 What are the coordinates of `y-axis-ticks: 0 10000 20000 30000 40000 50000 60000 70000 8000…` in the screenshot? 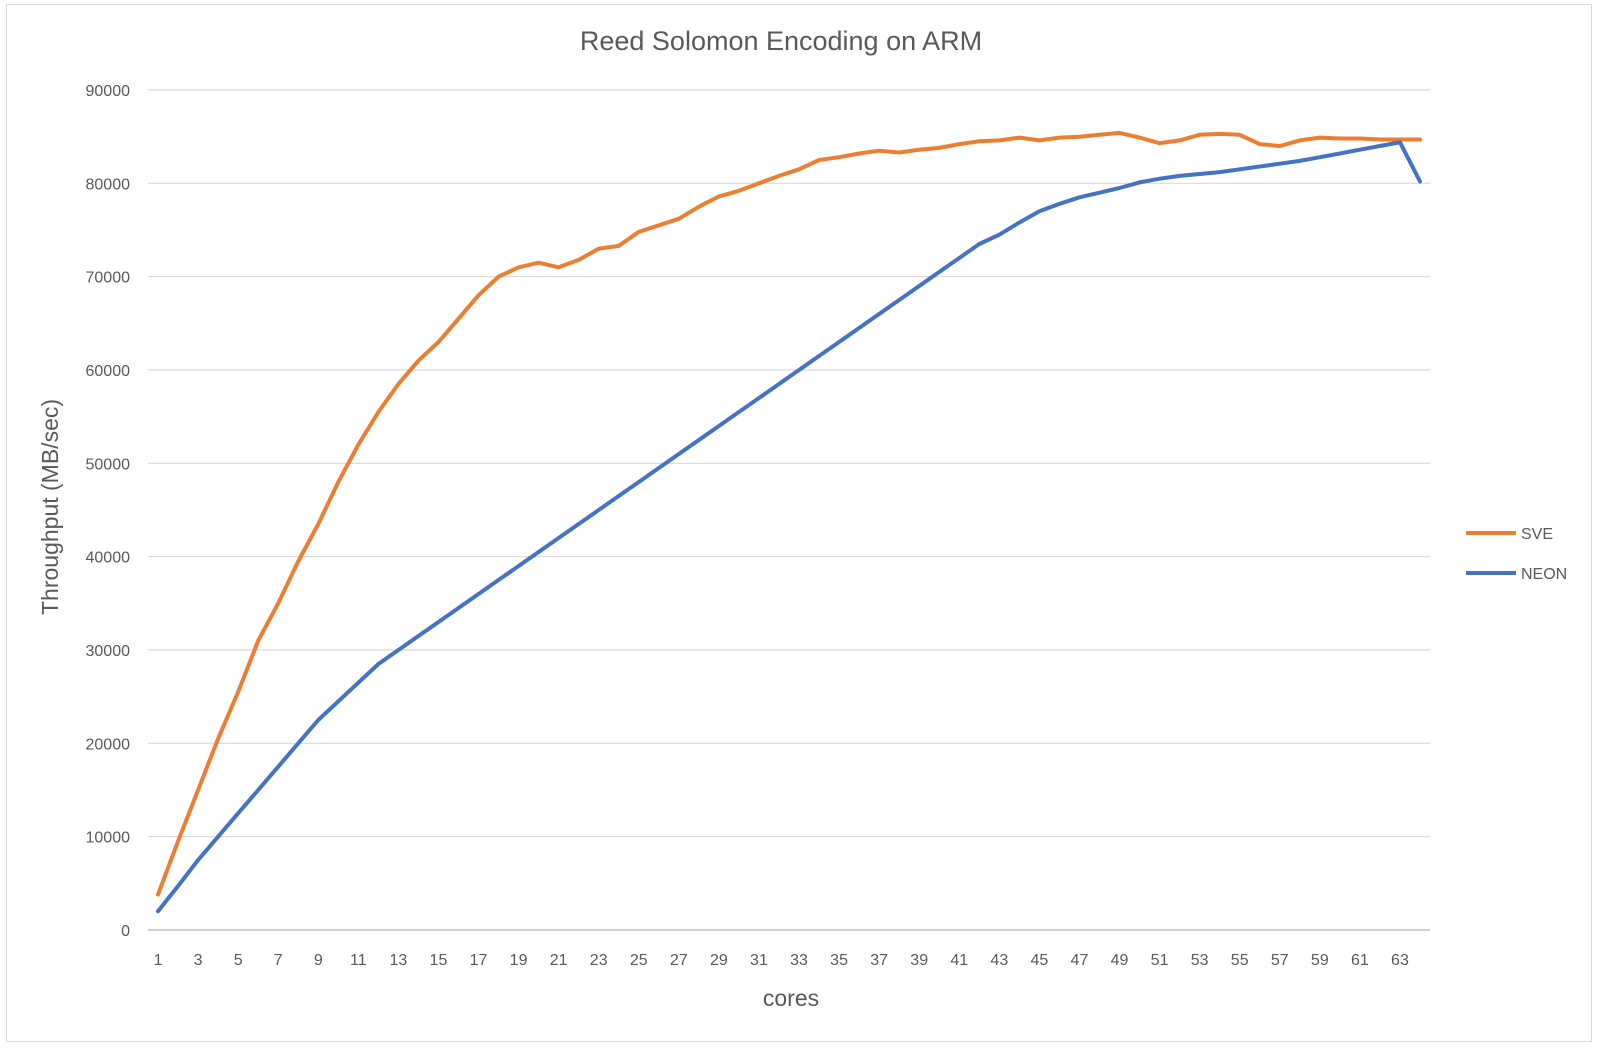 It's located at (108, 511).